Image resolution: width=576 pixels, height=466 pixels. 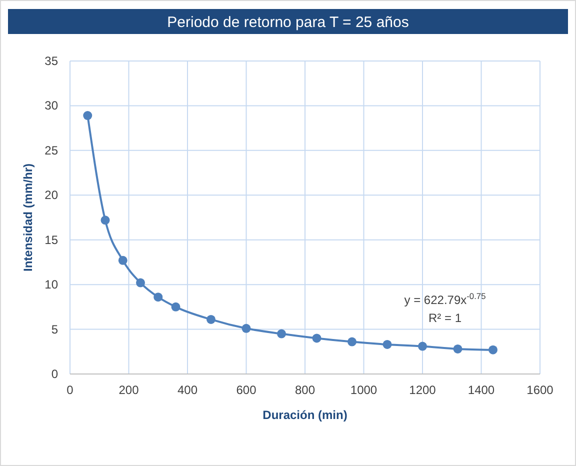 What do you see at coordinates (445, 318) in the screenshot?
I see `annotation: R² = 1` at bounding box center [445, 318].